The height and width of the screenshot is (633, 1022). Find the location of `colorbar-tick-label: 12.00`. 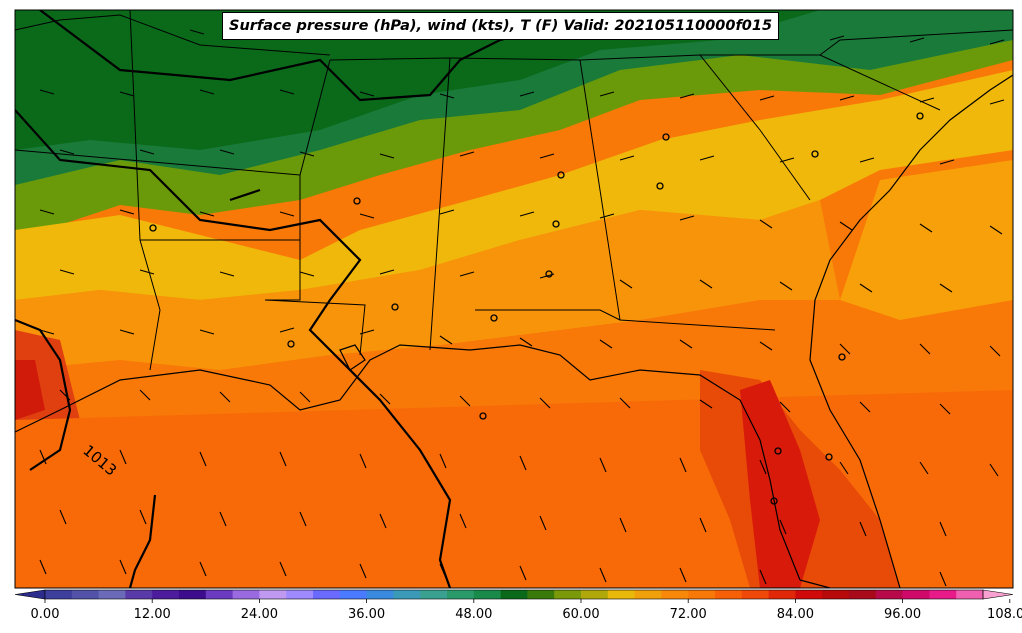

colorbar-tick-label: 12.00 is located at coordinates (152, 614).